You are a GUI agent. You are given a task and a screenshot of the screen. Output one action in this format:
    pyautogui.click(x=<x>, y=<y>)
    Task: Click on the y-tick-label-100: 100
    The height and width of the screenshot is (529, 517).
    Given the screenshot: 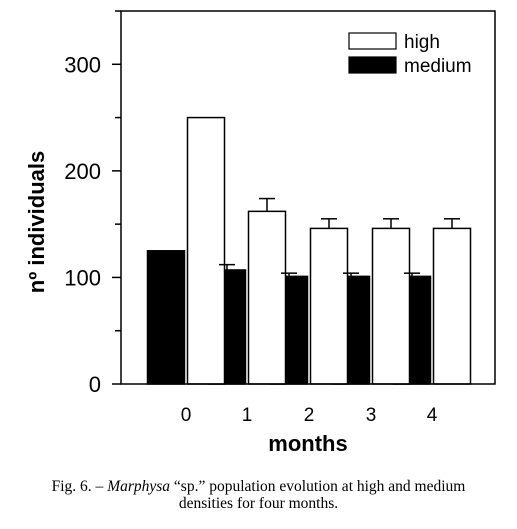 What is the action you would take?
    pyautogui.click(x=82, y=277)
    